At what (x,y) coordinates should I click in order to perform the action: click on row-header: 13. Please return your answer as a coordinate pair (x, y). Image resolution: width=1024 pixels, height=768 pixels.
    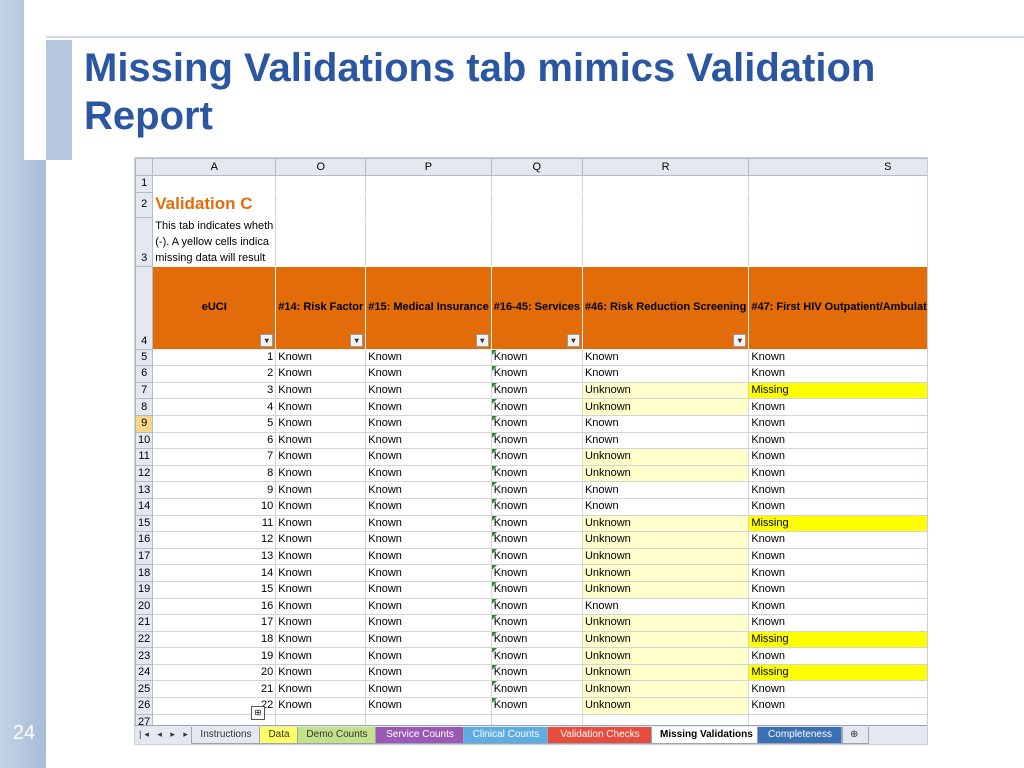
    Looking at the image, I should click on (144, 490).